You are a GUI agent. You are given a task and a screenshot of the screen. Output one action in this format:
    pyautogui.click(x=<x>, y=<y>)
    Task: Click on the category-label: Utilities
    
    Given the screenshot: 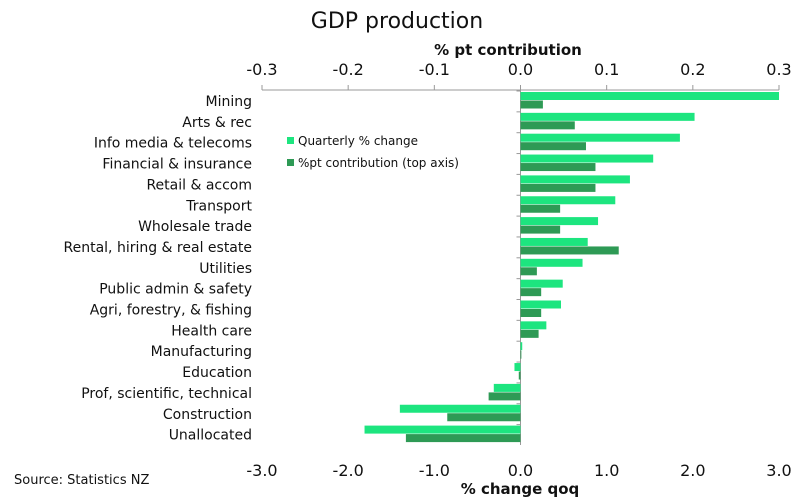 What is the action you would take?
    pyautogui.click(x=225, y=269)
    